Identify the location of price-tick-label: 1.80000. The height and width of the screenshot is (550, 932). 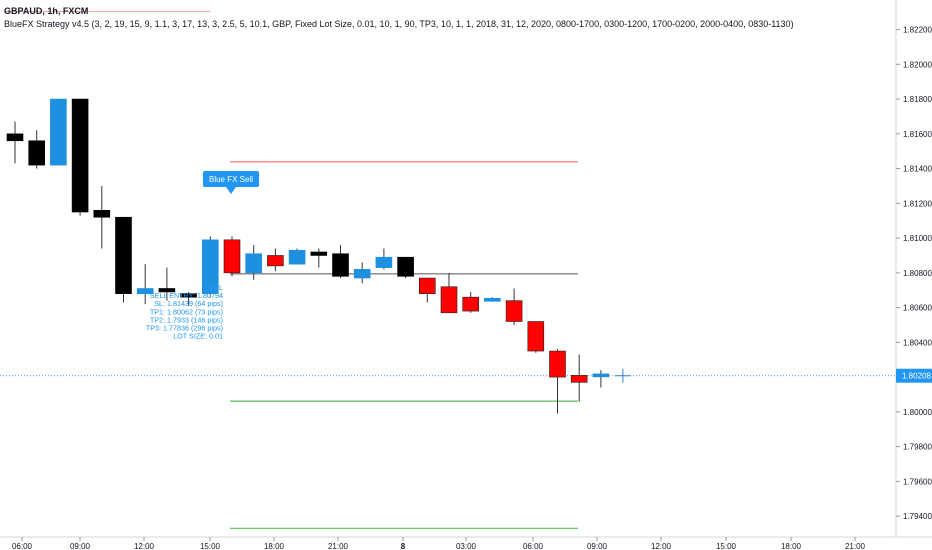
(917, 412).